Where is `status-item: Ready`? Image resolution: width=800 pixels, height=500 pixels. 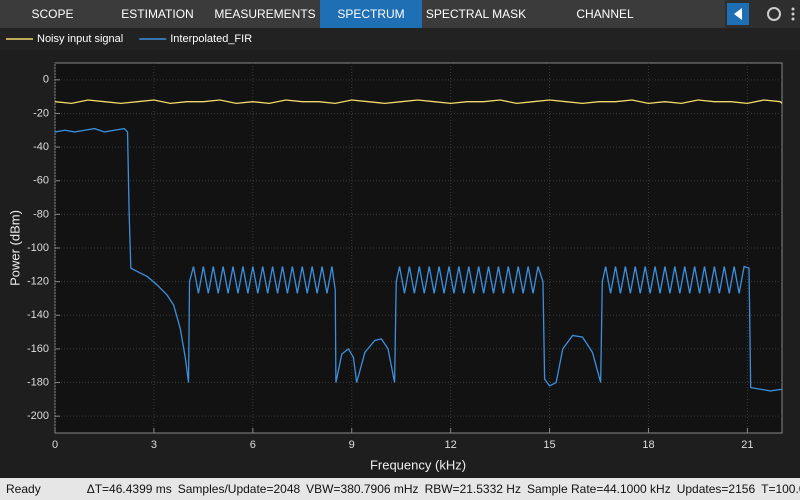
status-item: Ready is located at coordinates (23, 489).